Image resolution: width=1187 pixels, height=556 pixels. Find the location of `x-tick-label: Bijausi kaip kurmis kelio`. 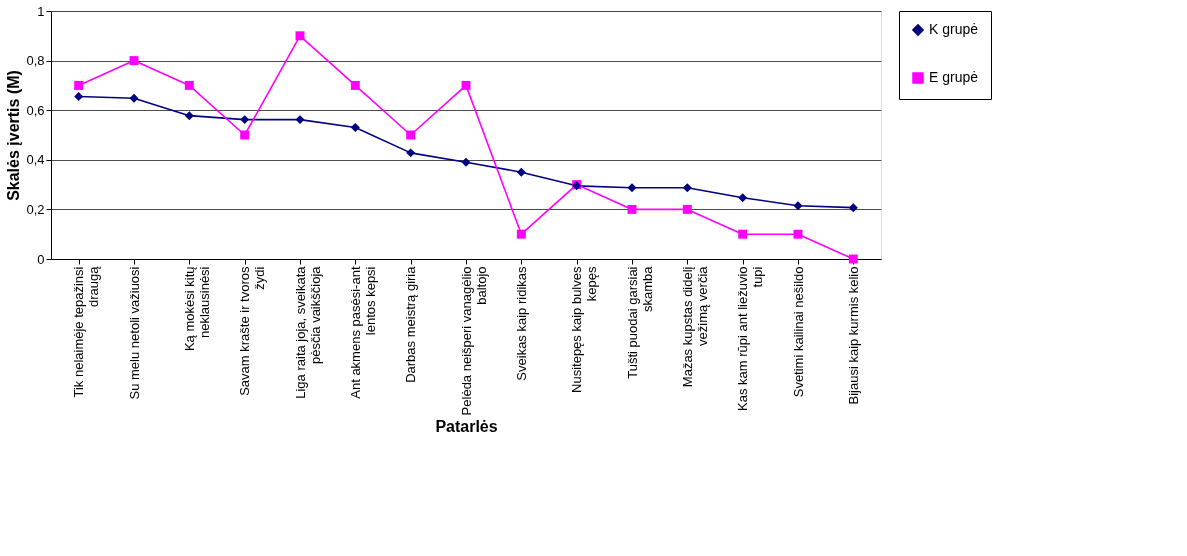

x-tick-label: Bijausi kaip kurmis kelio is located at coordinates (853, 335).